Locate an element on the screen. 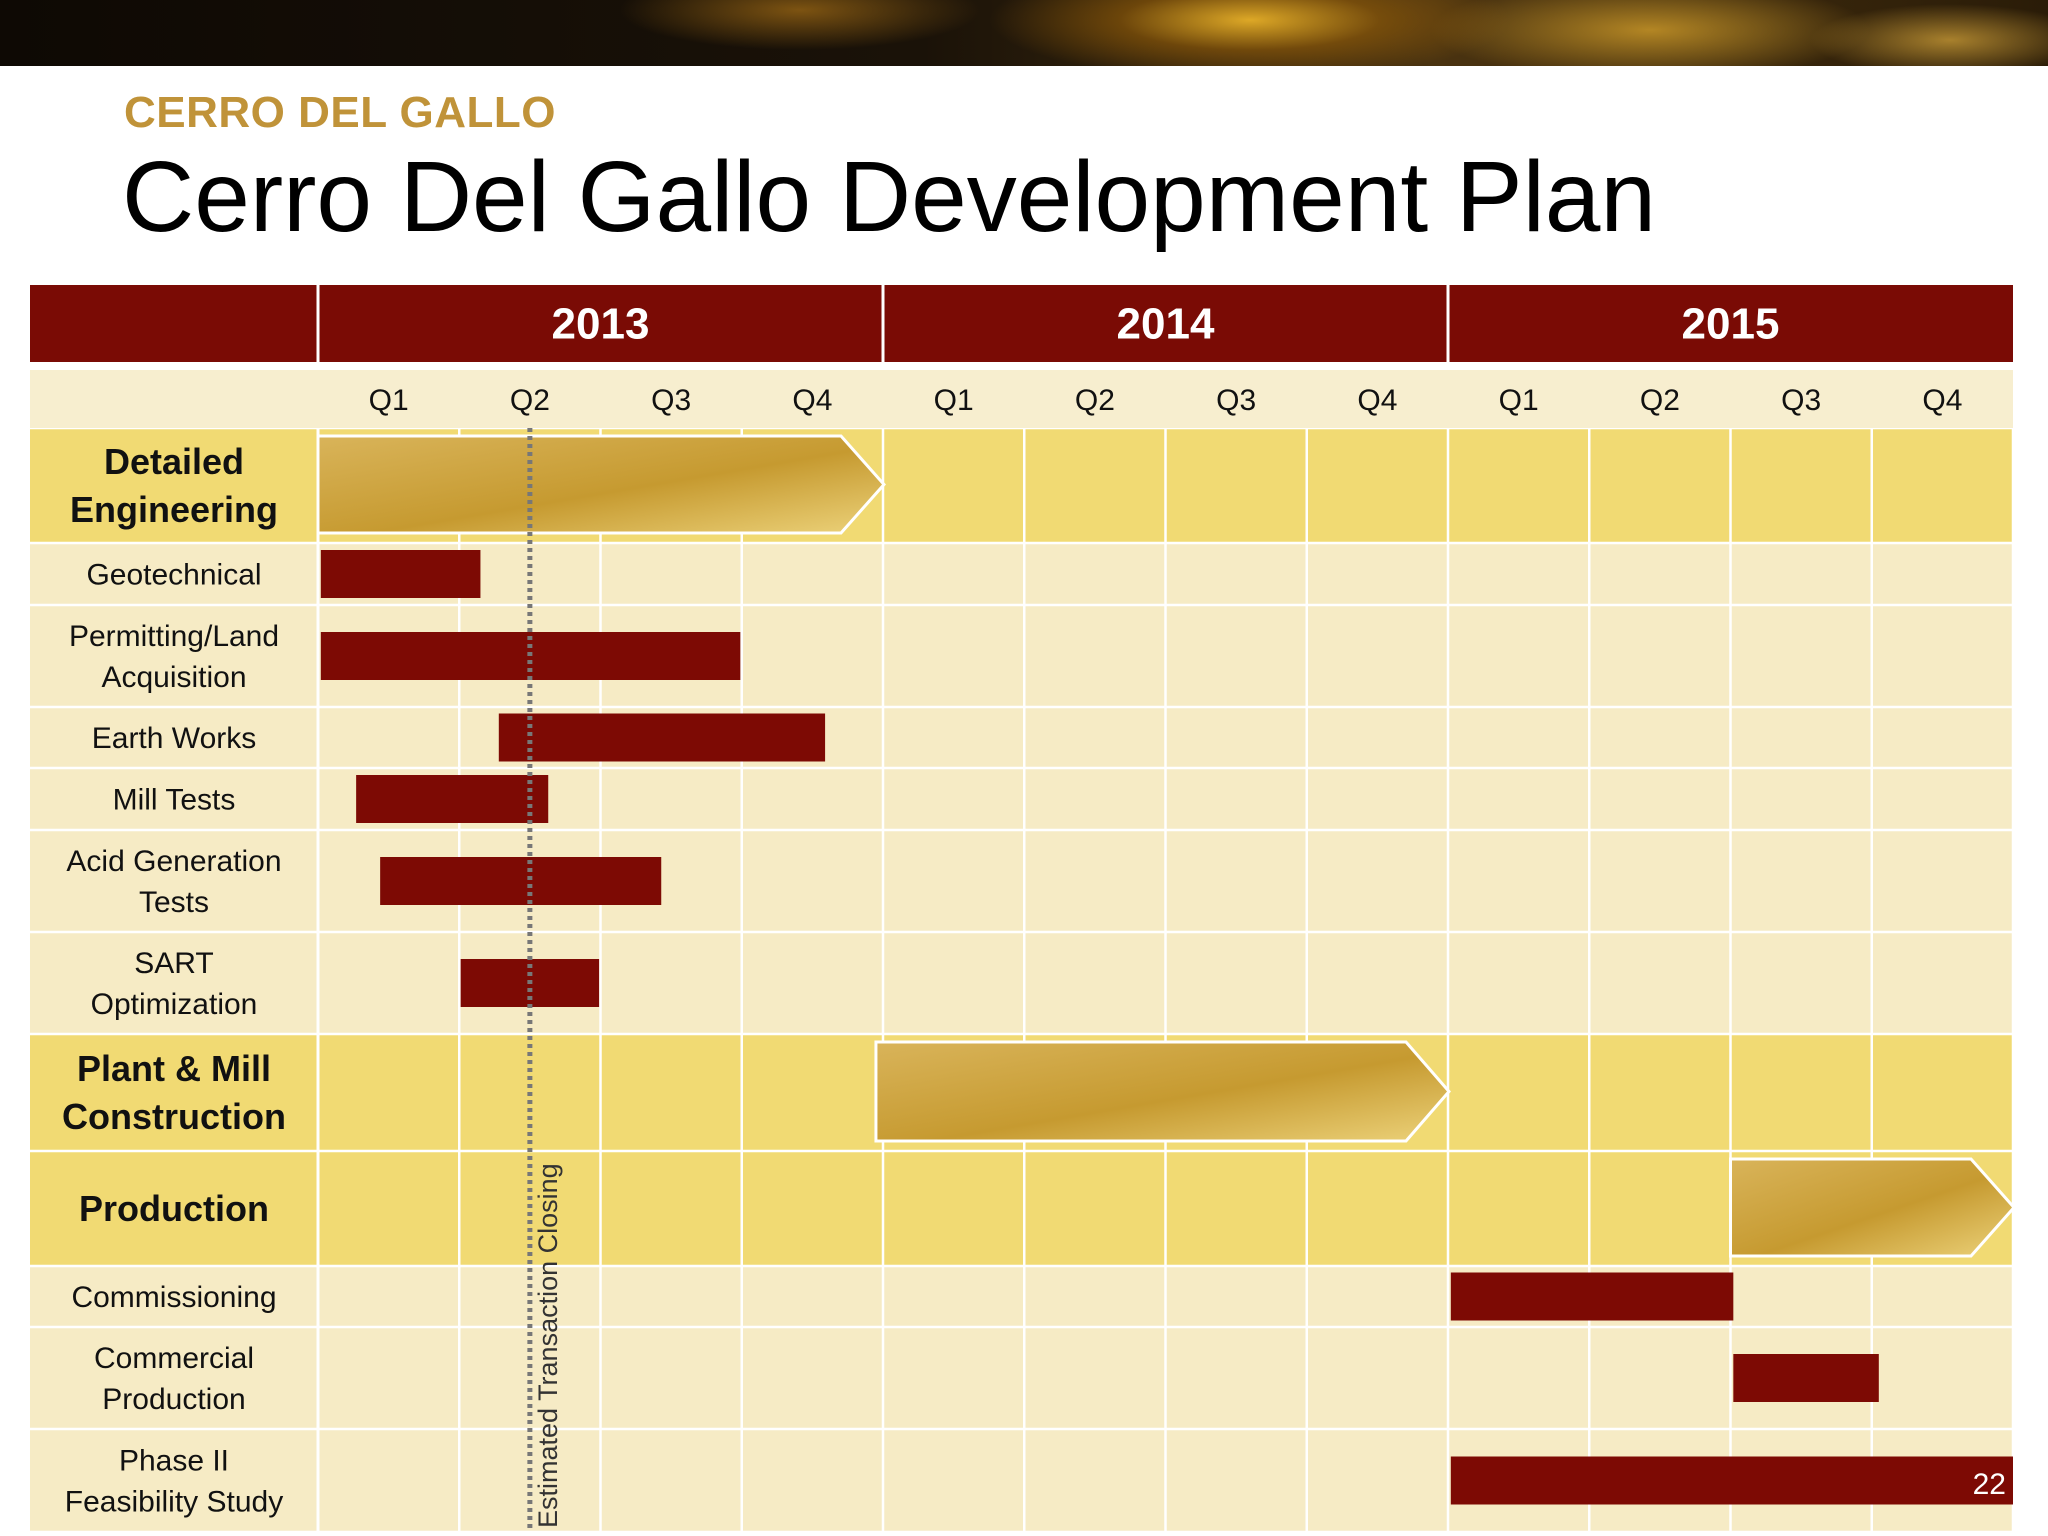 The width and height of the screenshot is (2048, 1536). page-number: 22 is located at coordinates (1989, 1484).